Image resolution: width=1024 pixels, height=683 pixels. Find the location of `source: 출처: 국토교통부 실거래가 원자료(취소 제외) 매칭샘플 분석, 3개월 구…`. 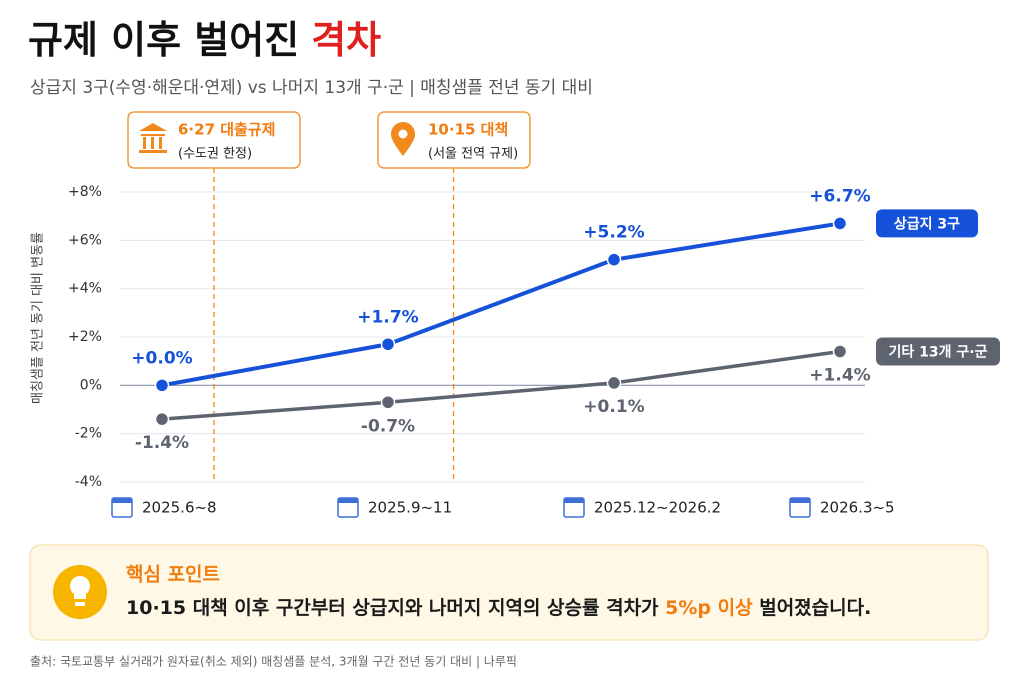

source: 출처: 국토교통부 실거래가 원자료(취소 제외) 매칭샘플 분석, 3개월 구… is located at coordinates (273, 662).